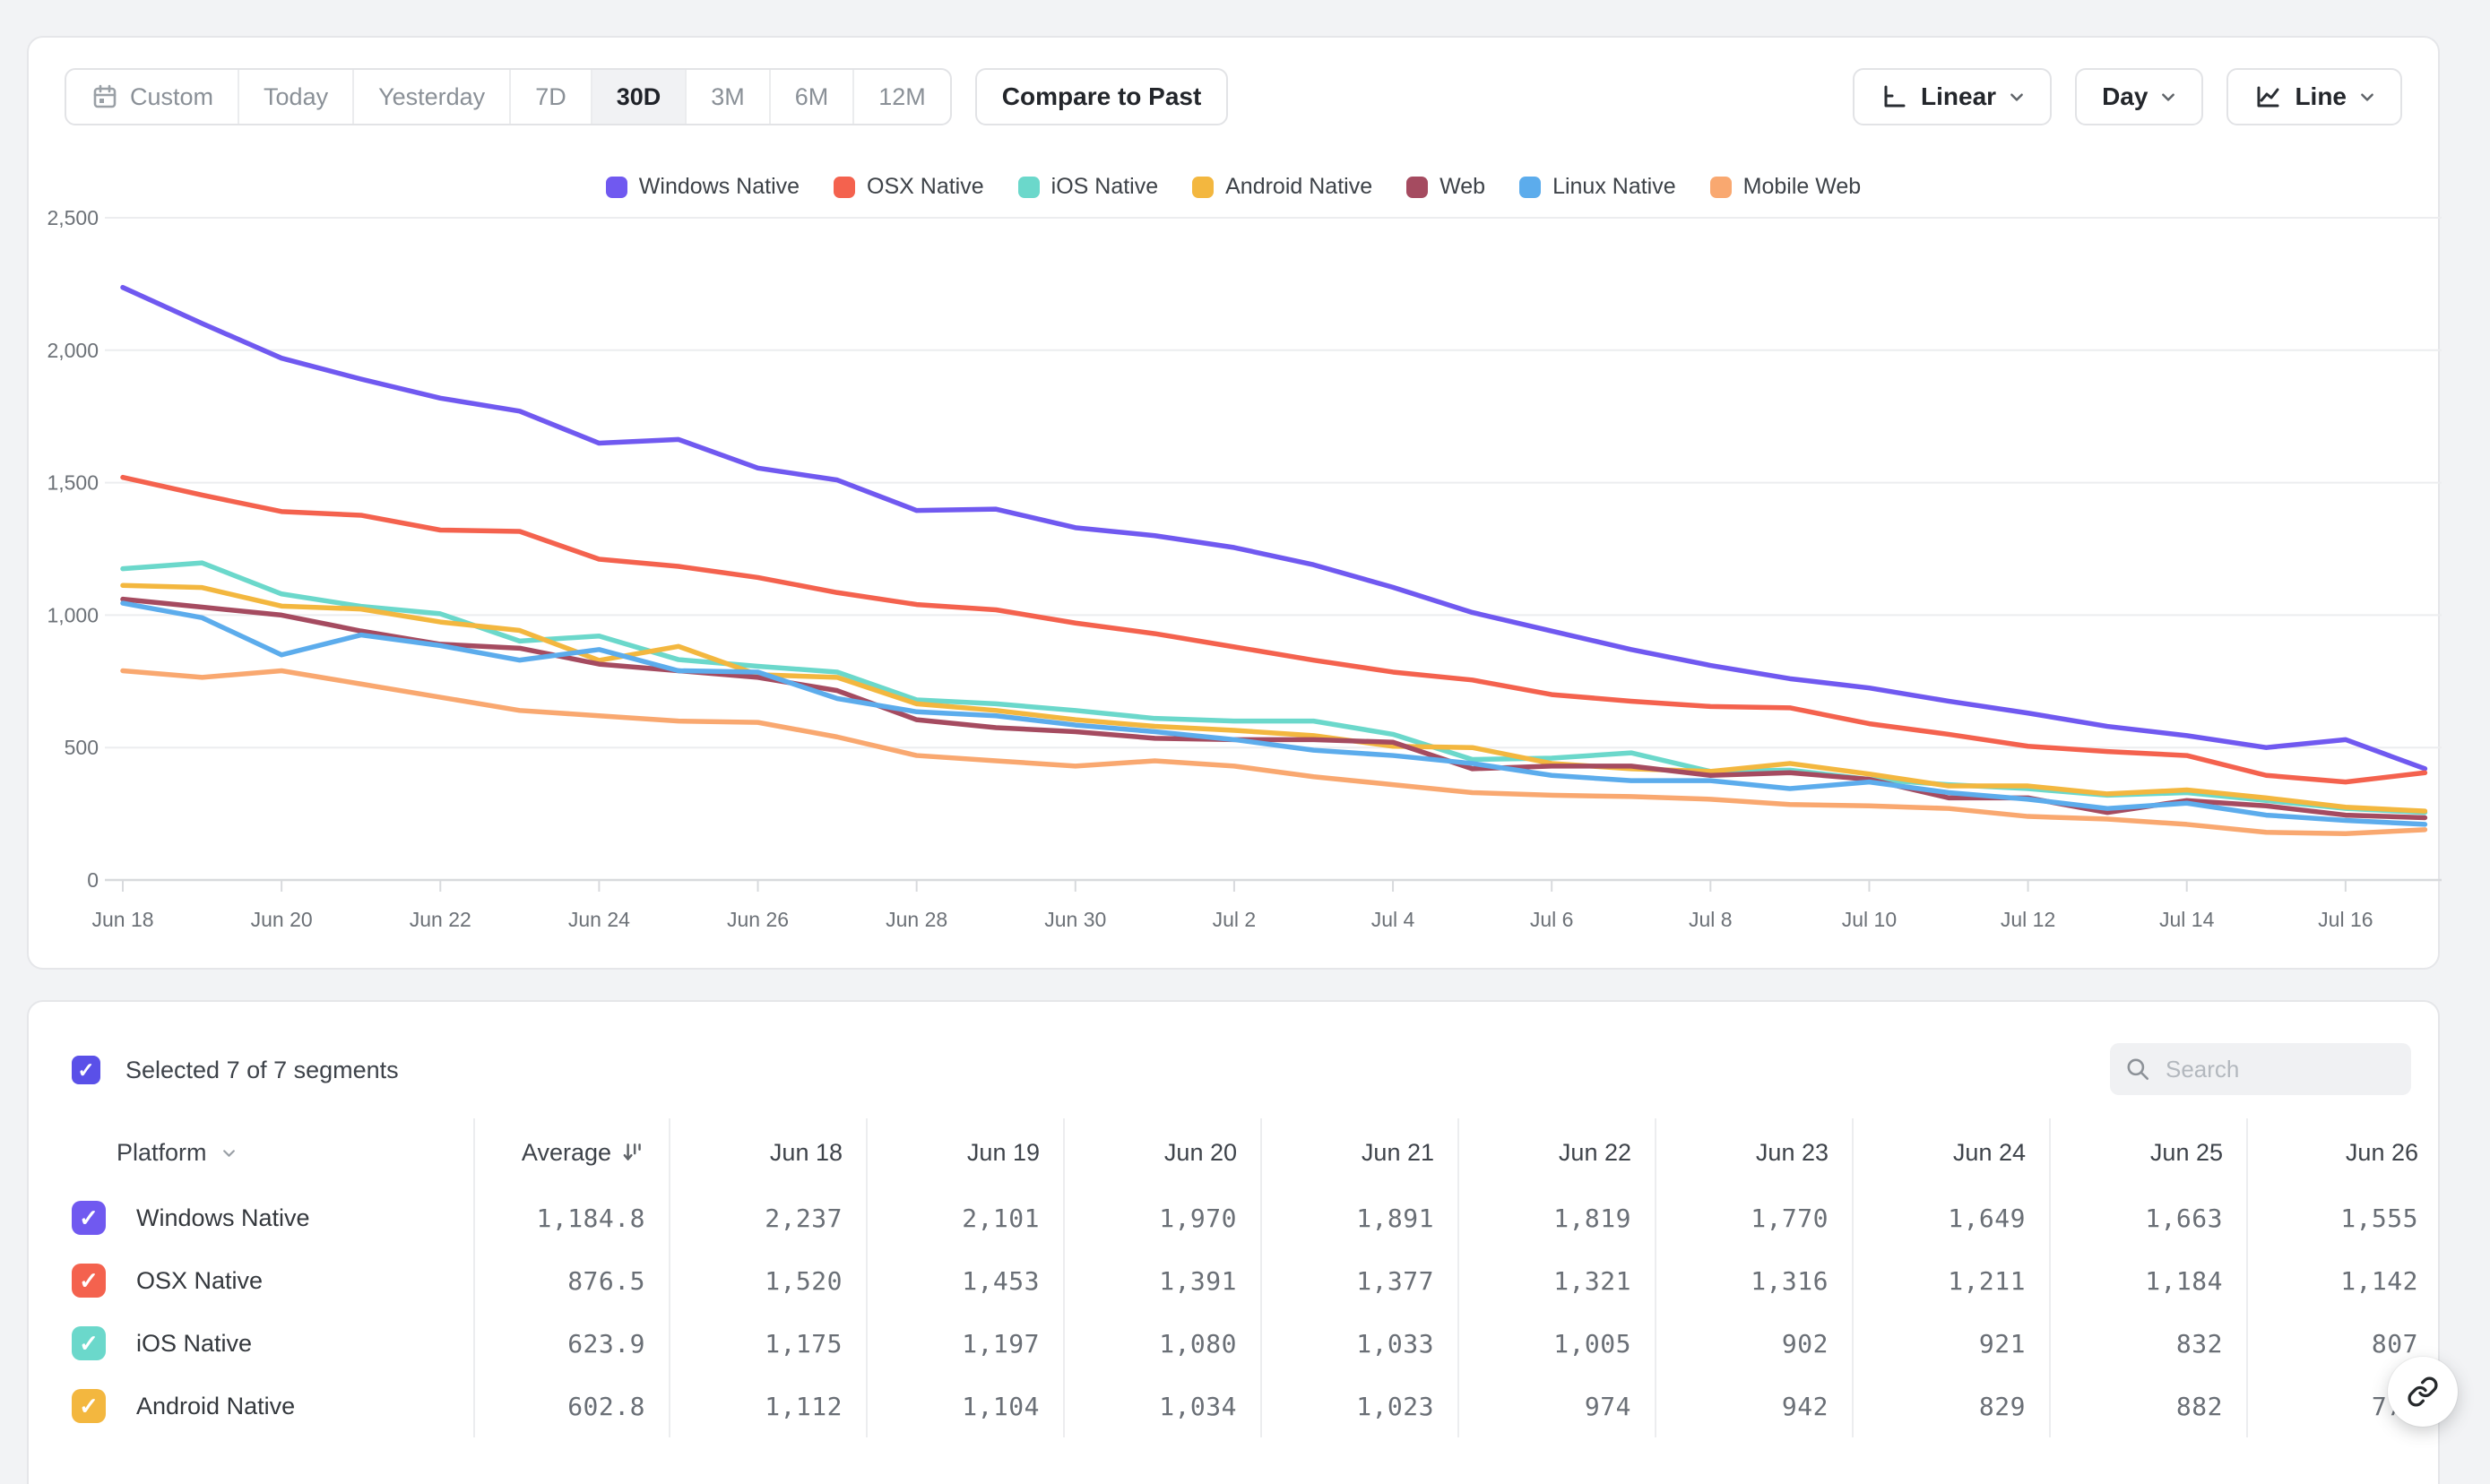 This screenshot has height=1484, width=2490. Describe the element at coordinates (105, 96) in the screenshot. I see `calendar-icon` at that location.